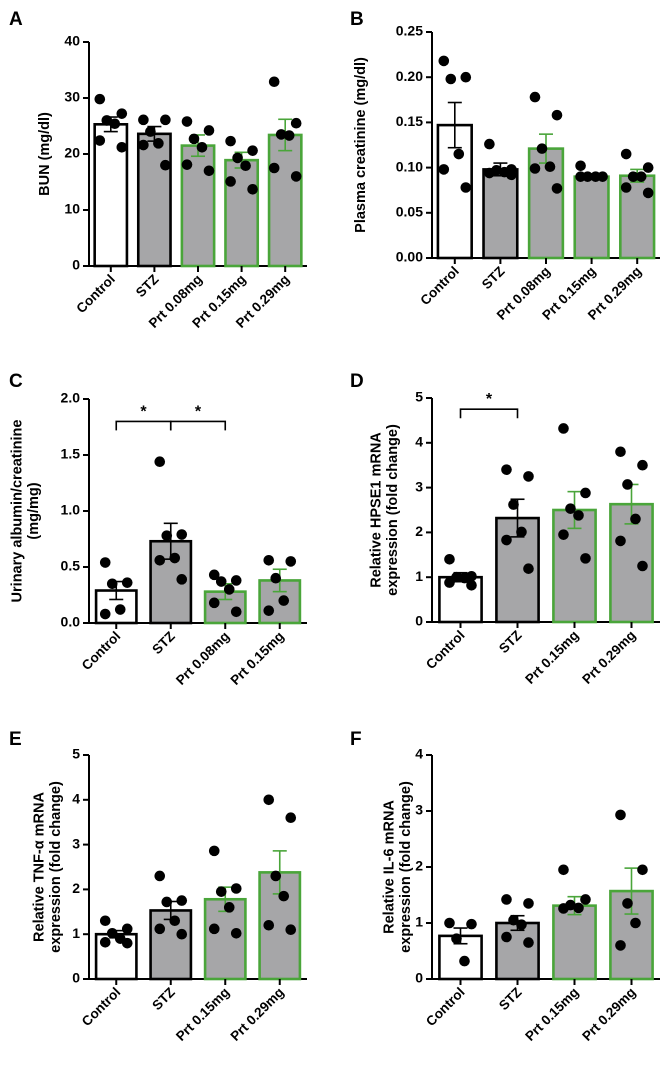 The width and height of the screenshot is (671, 1066). Describe the element at coordinates (71, 622) in the screenshot. I see `y-tick-label: 0.0` at that location.